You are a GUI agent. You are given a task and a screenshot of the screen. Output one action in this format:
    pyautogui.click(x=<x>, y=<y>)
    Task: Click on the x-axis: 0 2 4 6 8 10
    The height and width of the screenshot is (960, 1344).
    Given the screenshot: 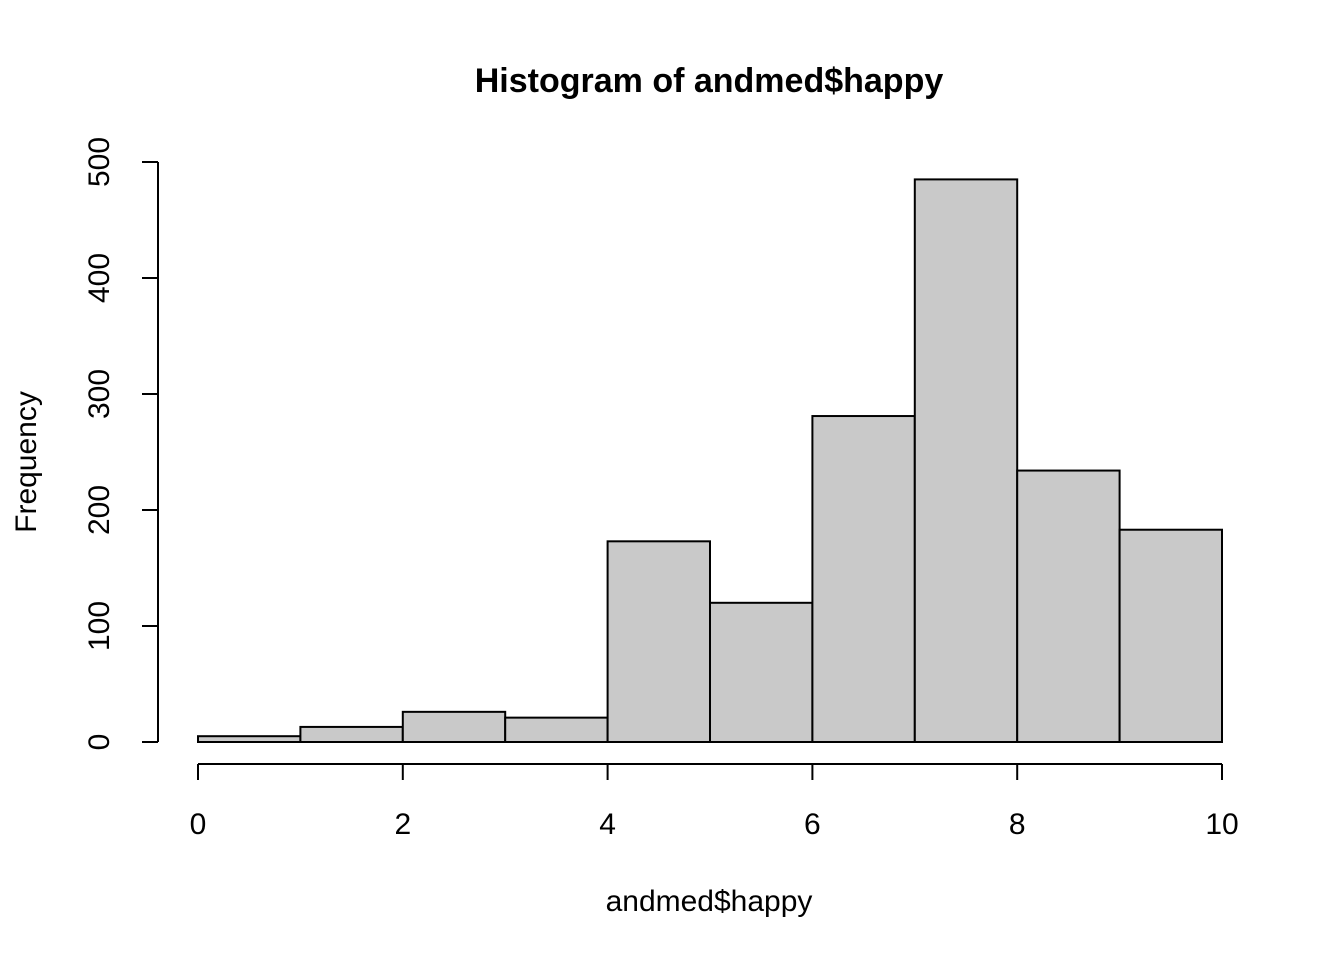 What is the action you would take?
    pyautogui.click(x=714, y=802)
    